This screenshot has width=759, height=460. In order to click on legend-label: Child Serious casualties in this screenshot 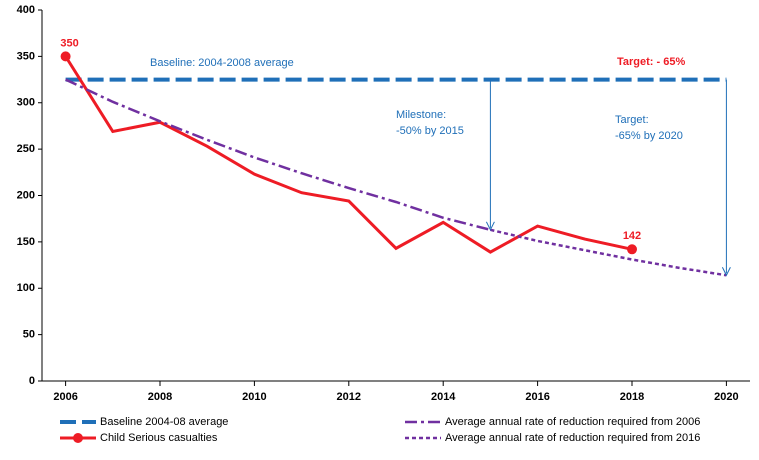, I will do `click(159, 438)`.